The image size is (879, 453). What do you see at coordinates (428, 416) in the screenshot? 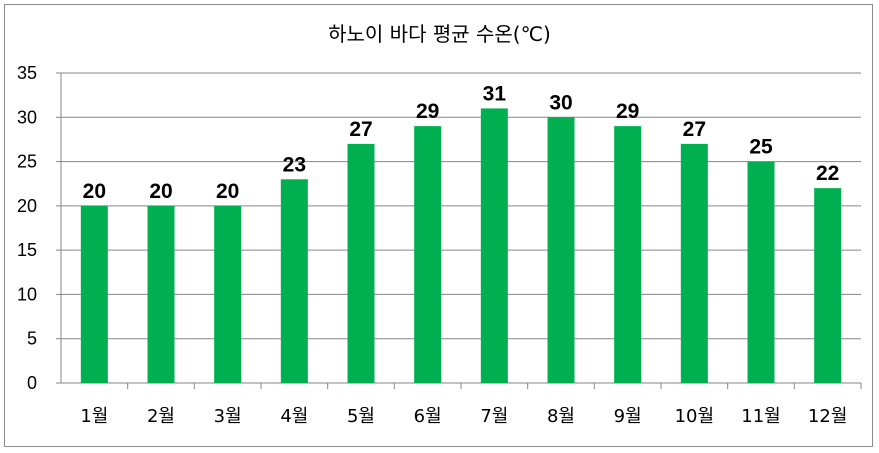
I see `x-tick-label: 6월` at bounding box center [428, 416].